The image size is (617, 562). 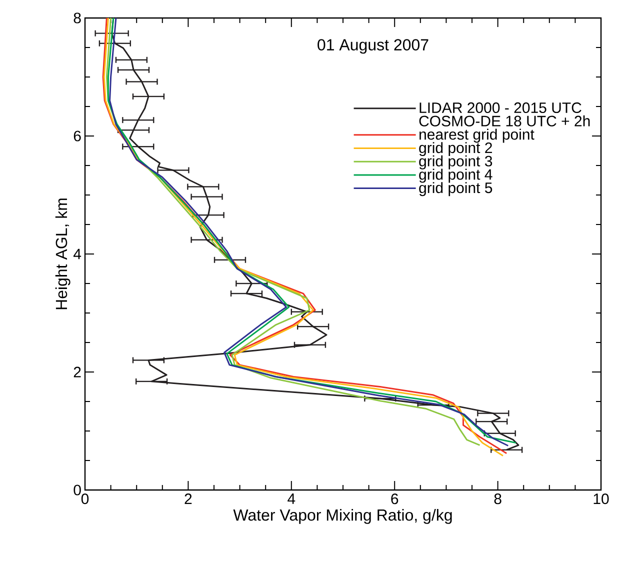 What do you see at coordinates (85, 499) in the screenshot?
I see `x-tick-label: 0` at bounding box center [85, 499].